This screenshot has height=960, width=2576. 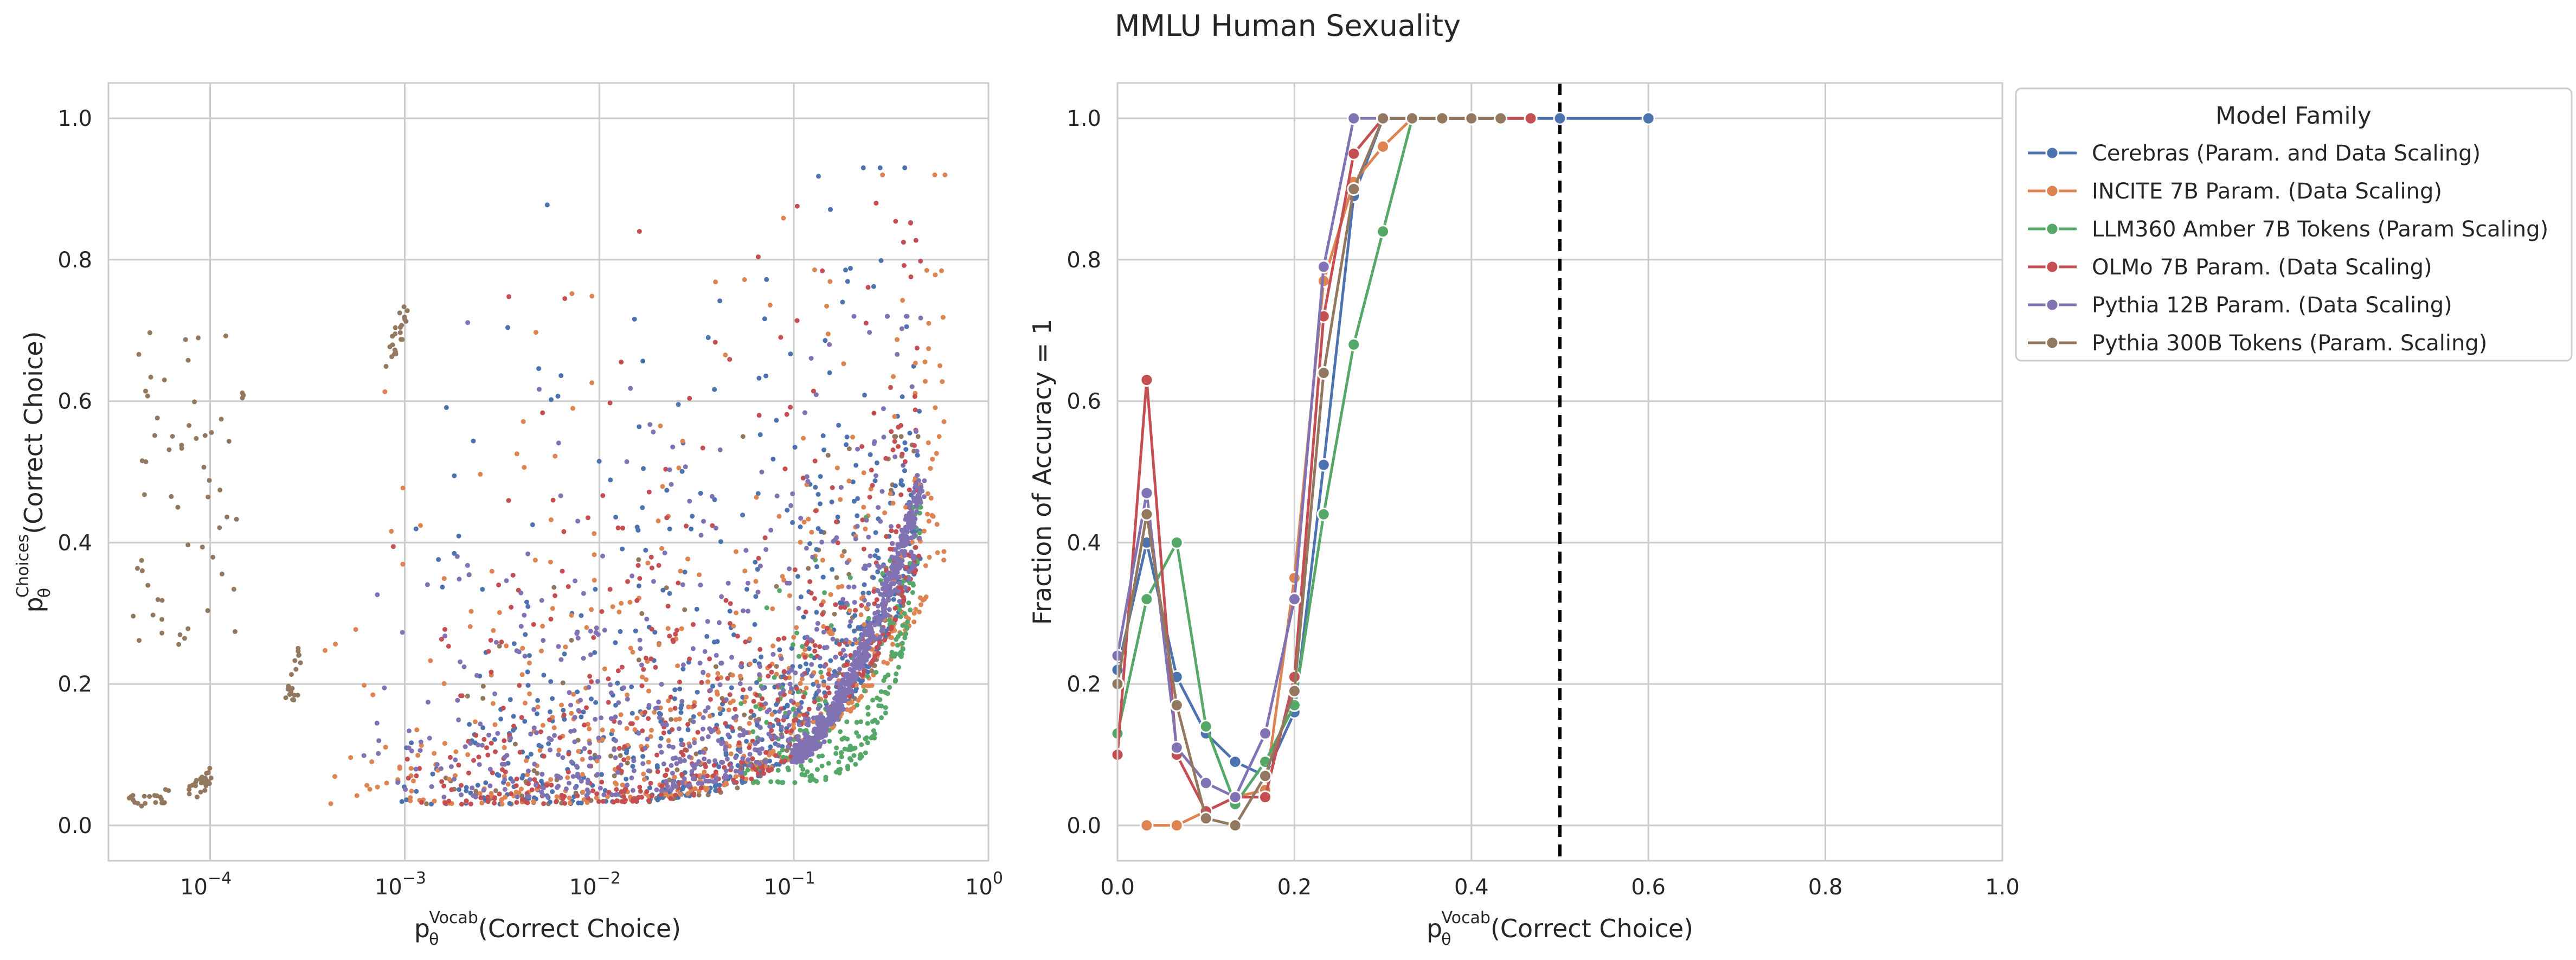 I want to click on figure-title: MMLU Human Sexuality, so click(x=1288, y=26).